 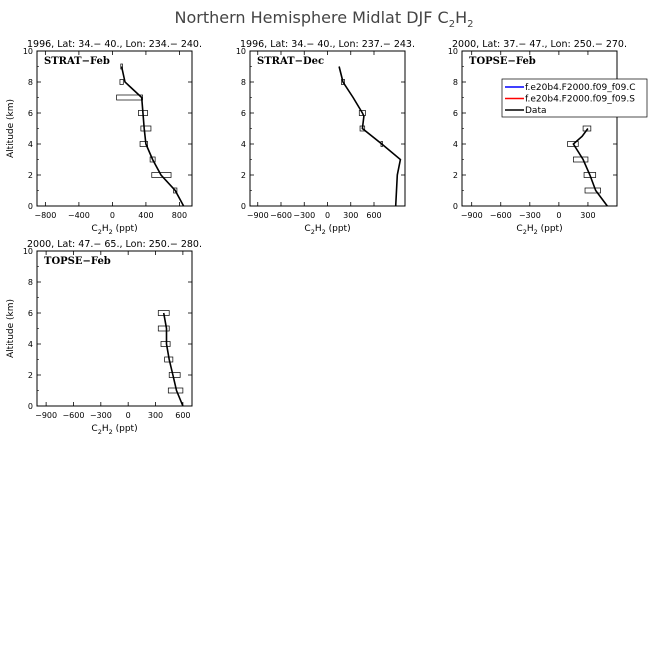 What do you see at coordinates (290, 61) in the screenshot?
I see `panel-label: STRAT−Dec` at bounding box center [290, 61].